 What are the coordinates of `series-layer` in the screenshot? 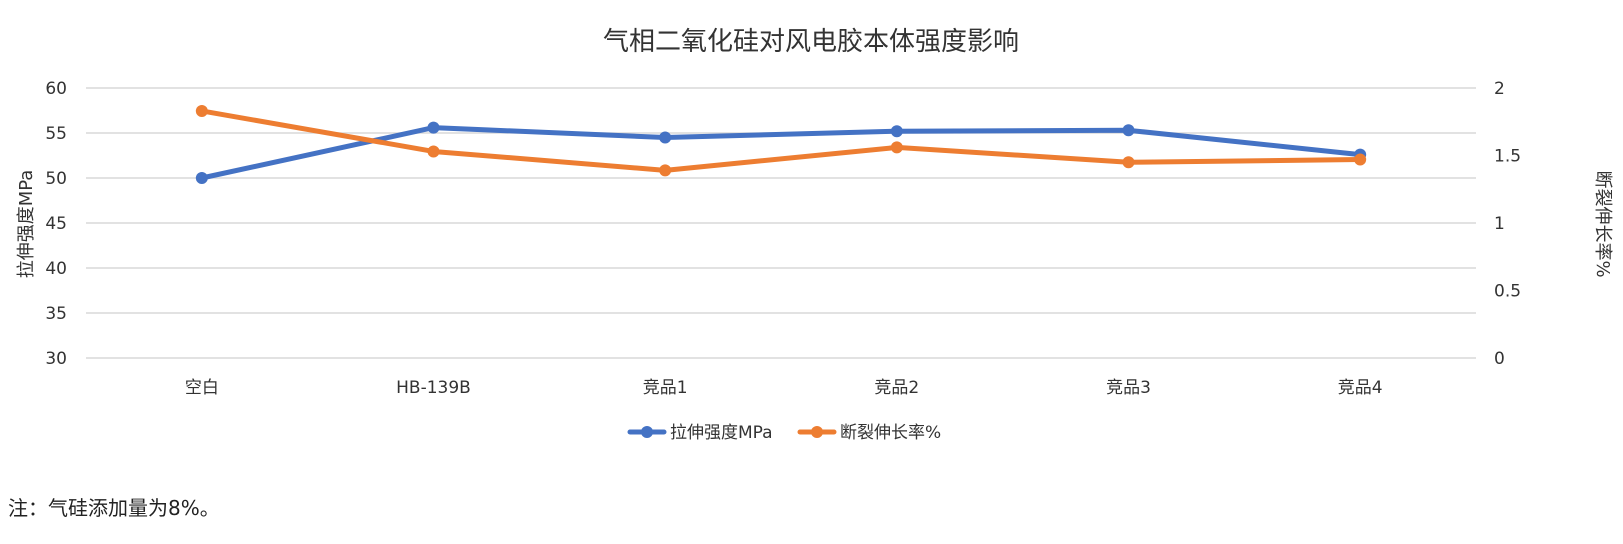 It's located at (781, 144).